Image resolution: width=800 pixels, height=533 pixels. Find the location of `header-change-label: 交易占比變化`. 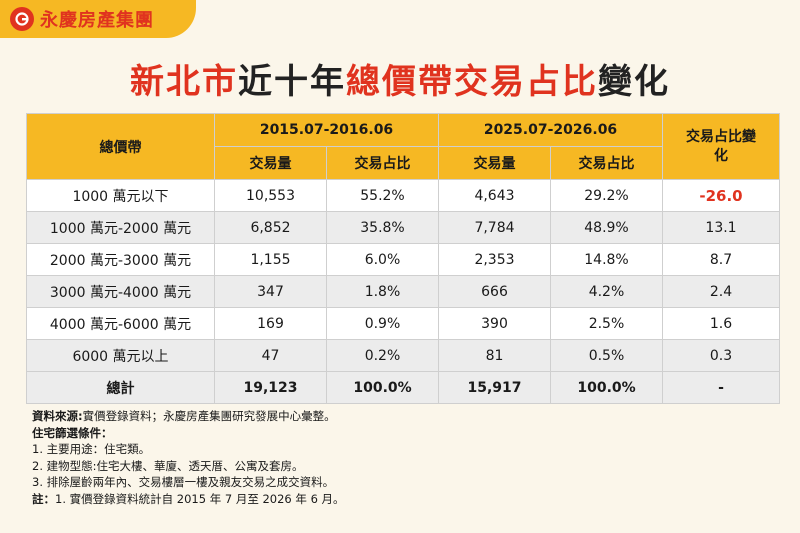

header-change-label: 交易占比變化 is located at coordinates (721, 146).